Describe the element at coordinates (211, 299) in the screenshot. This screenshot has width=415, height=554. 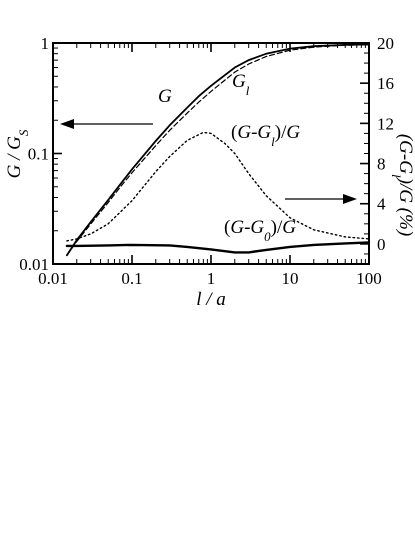
I see `x-axis-title: l / a` at that location.